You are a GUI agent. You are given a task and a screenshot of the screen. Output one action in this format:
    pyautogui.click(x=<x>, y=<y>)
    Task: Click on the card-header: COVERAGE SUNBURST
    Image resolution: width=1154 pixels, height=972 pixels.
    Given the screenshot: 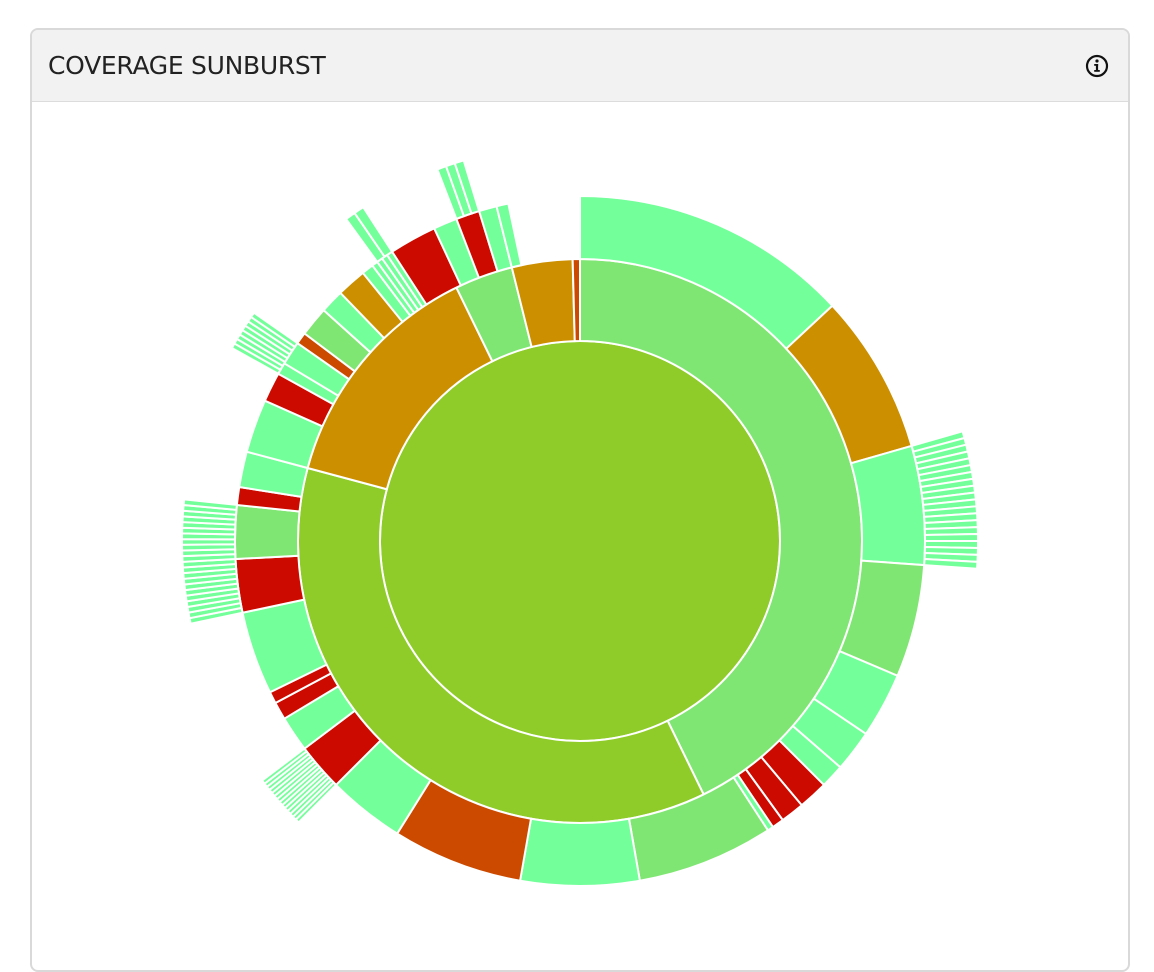 What is the action you would take?
    pyautogui.click(x=580, y=66)
    